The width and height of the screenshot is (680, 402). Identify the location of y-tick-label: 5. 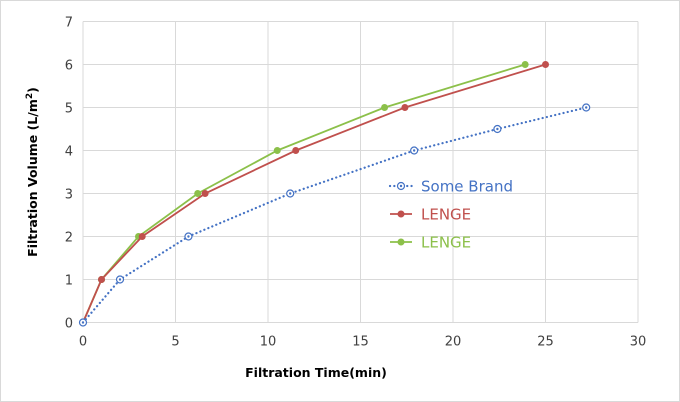
(69, 109).